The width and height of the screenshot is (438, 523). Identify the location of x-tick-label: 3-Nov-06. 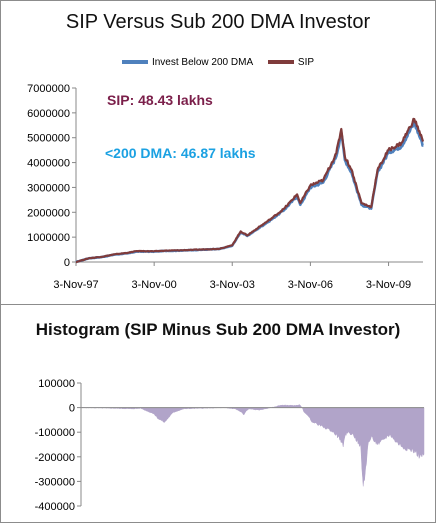
(310, 285).